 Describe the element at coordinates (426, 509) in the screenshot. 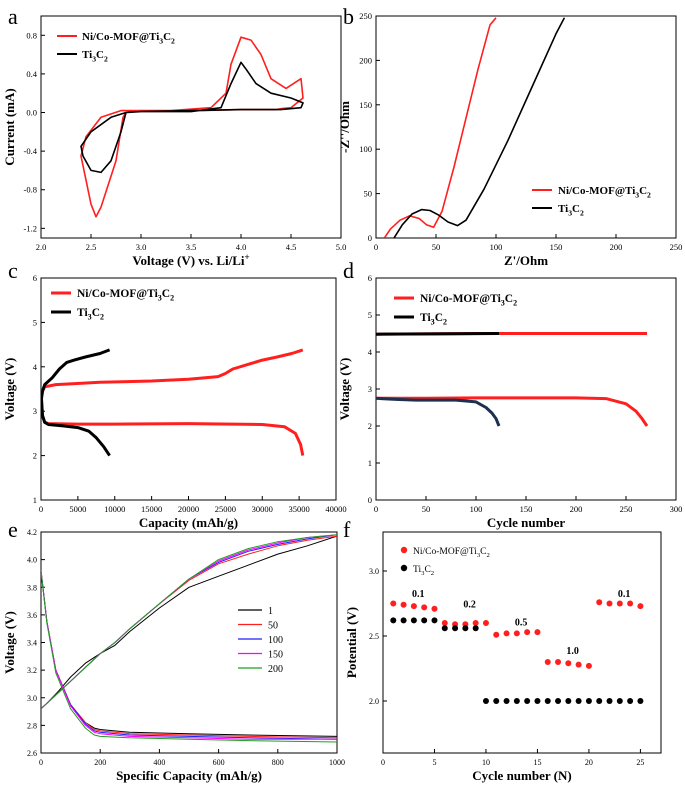

I see `x-tick-label: 50` at that location.